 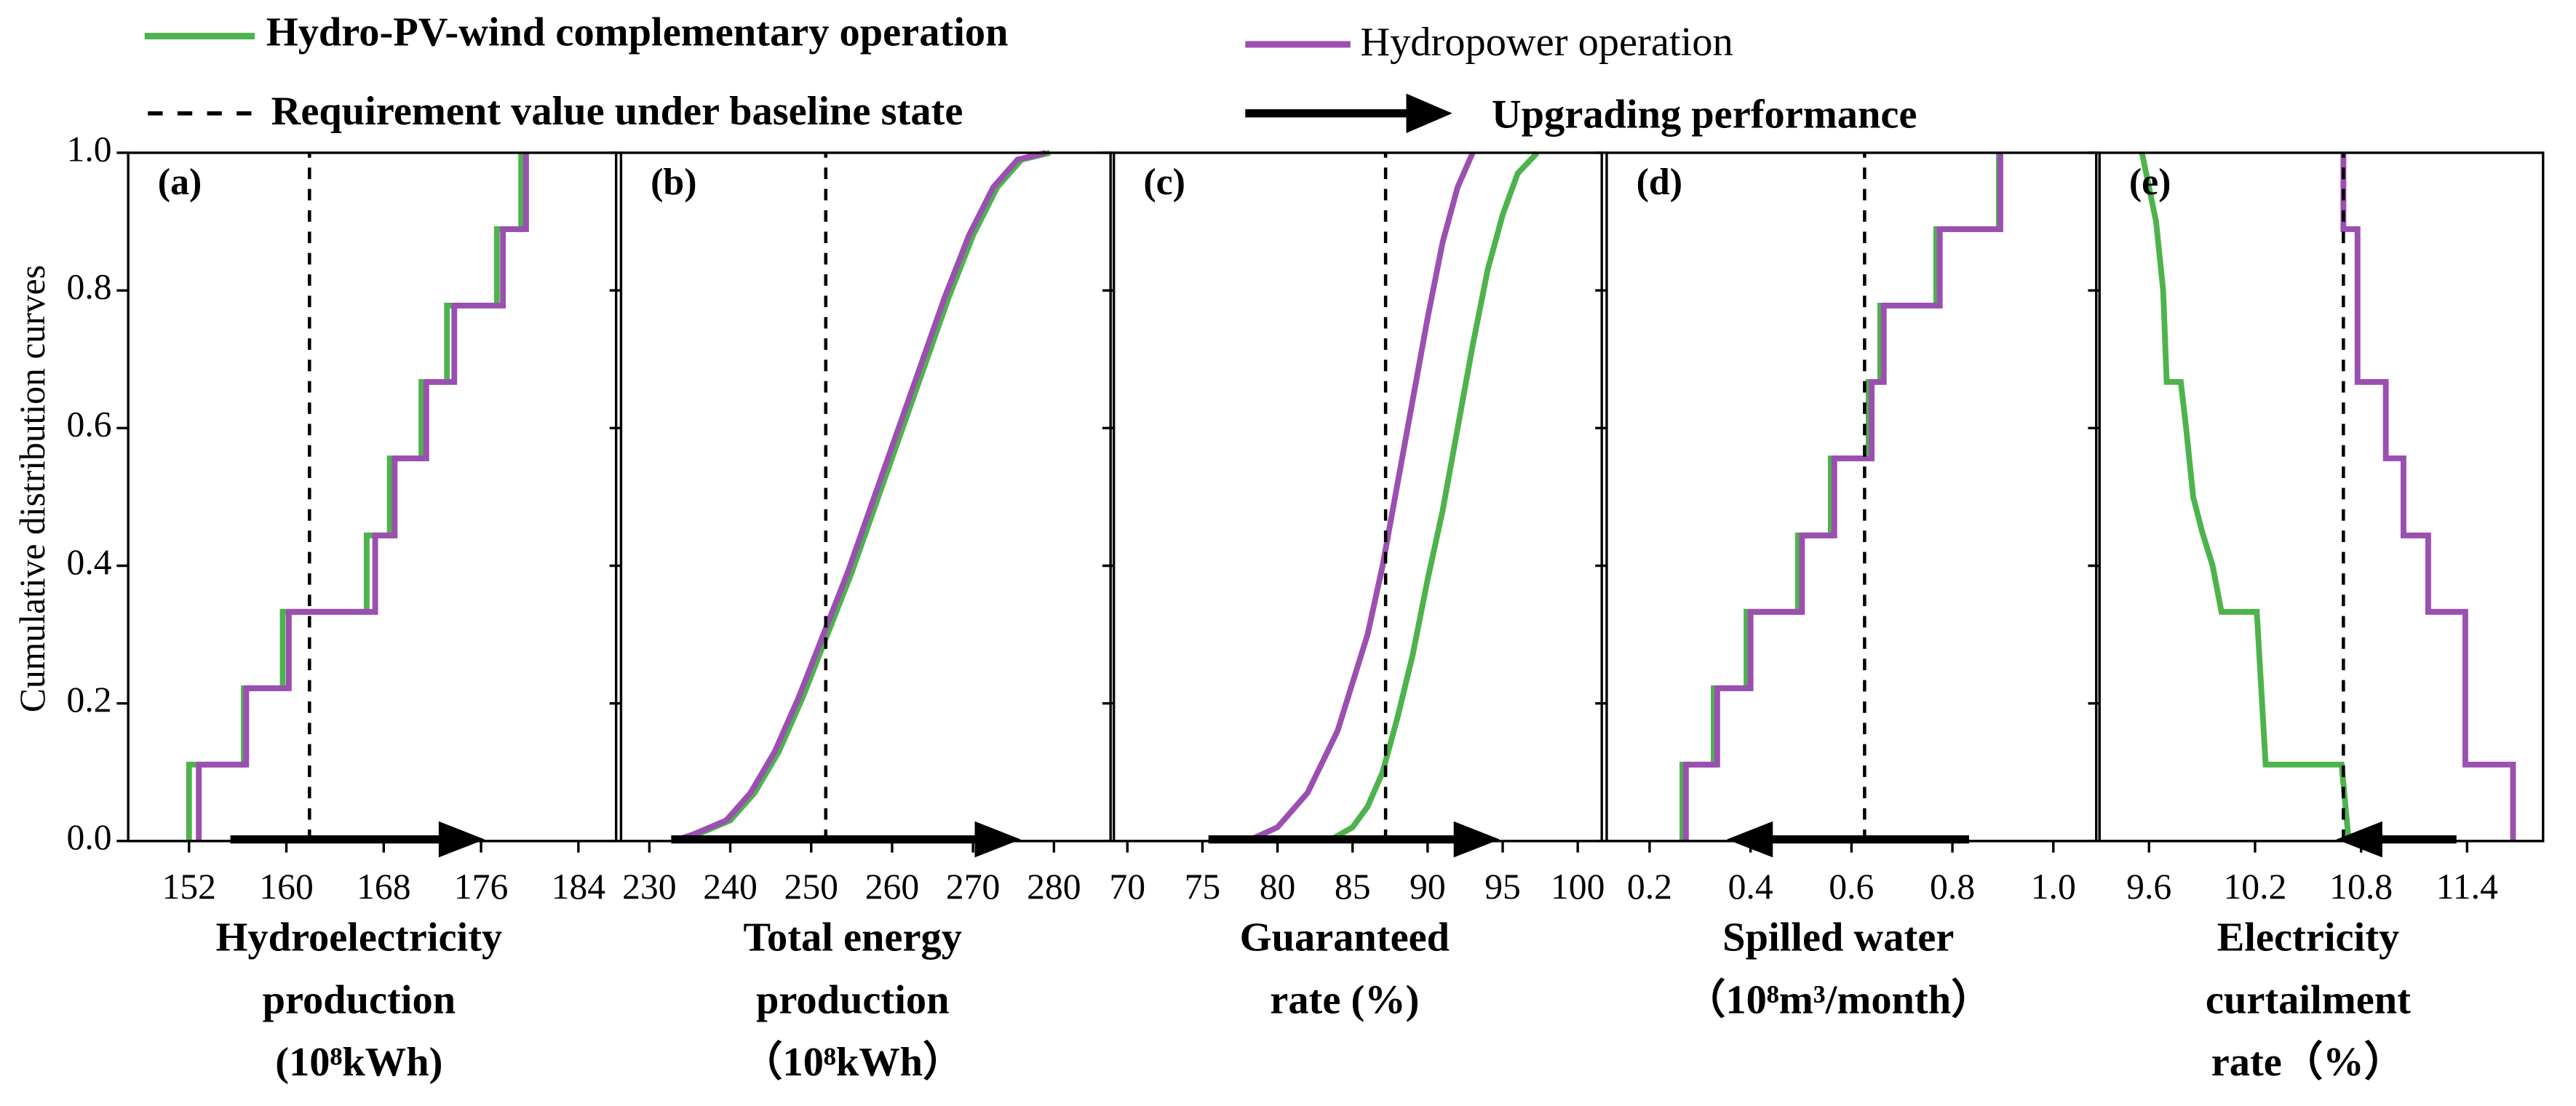 I want to click on x-tick-label: 280, so click(x=1054, y=887).